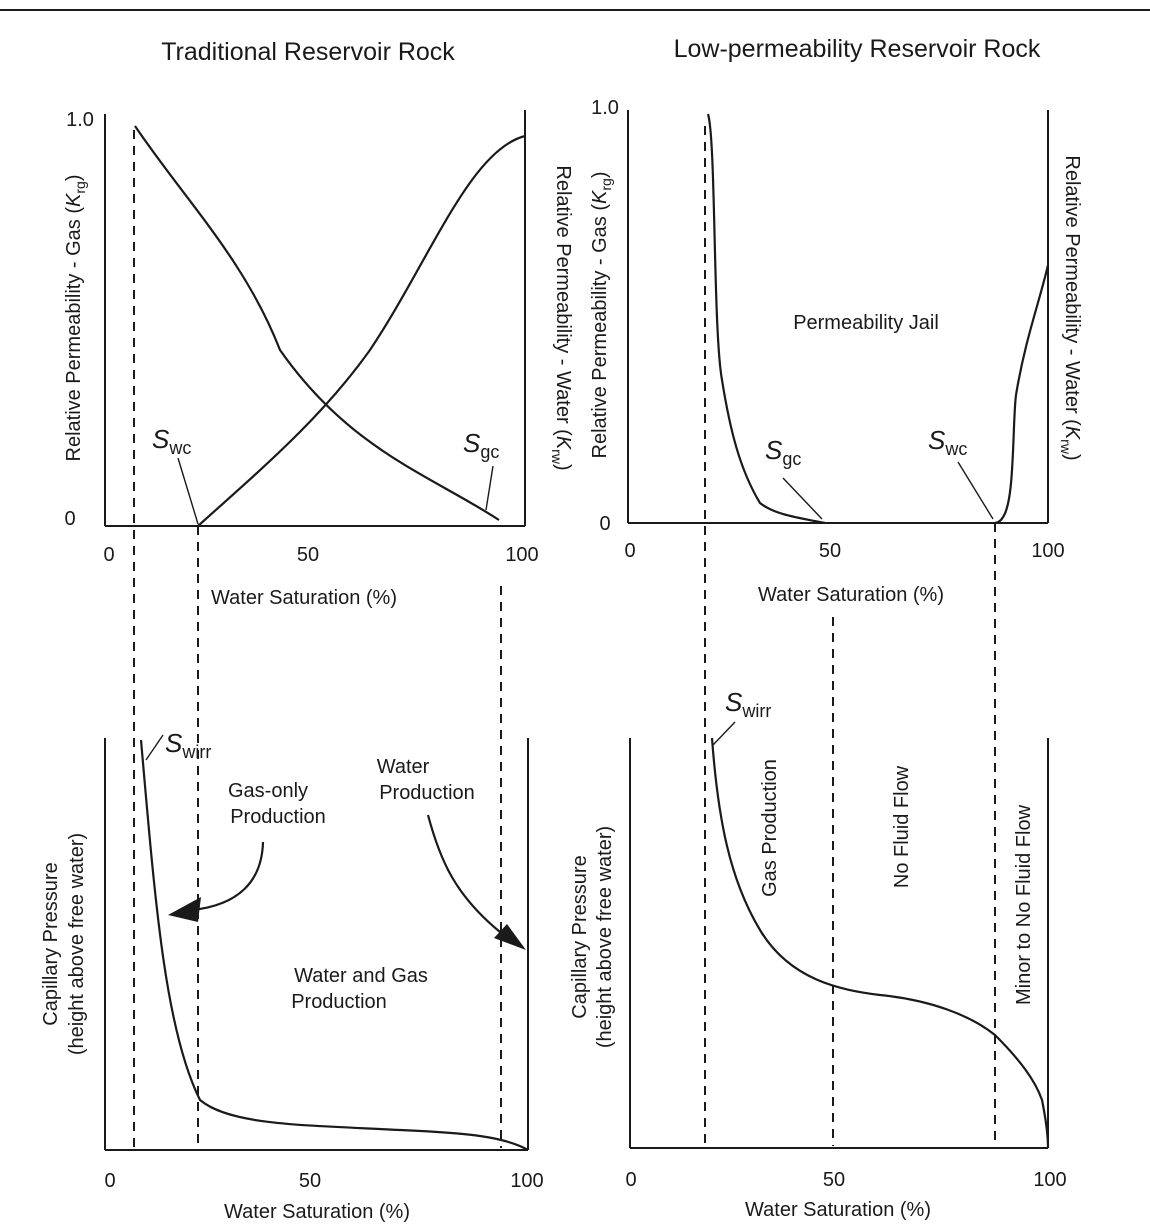  What do you see at coordinates (857, 49) in the screenshot?
I see `panel-title-low-perm: Low-permeability Reservoir Rock` at bounding box center [857, 49].